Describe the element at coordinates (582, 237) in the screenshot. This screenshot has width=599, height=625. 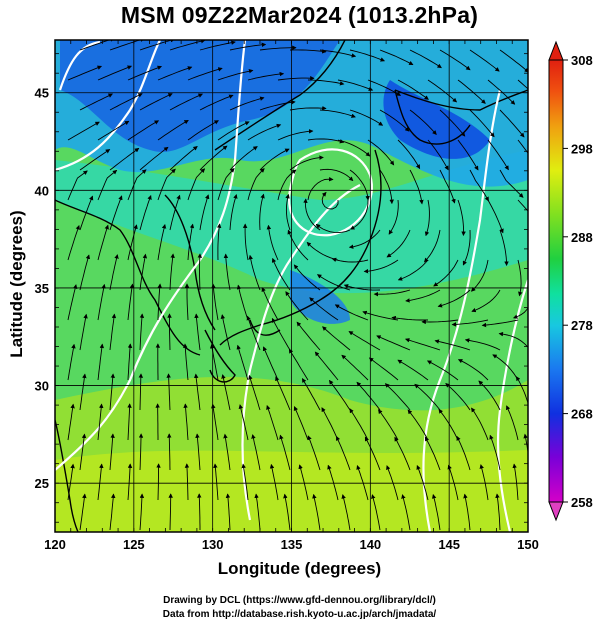
I see `colorbar-tick-label: 288` at that location.